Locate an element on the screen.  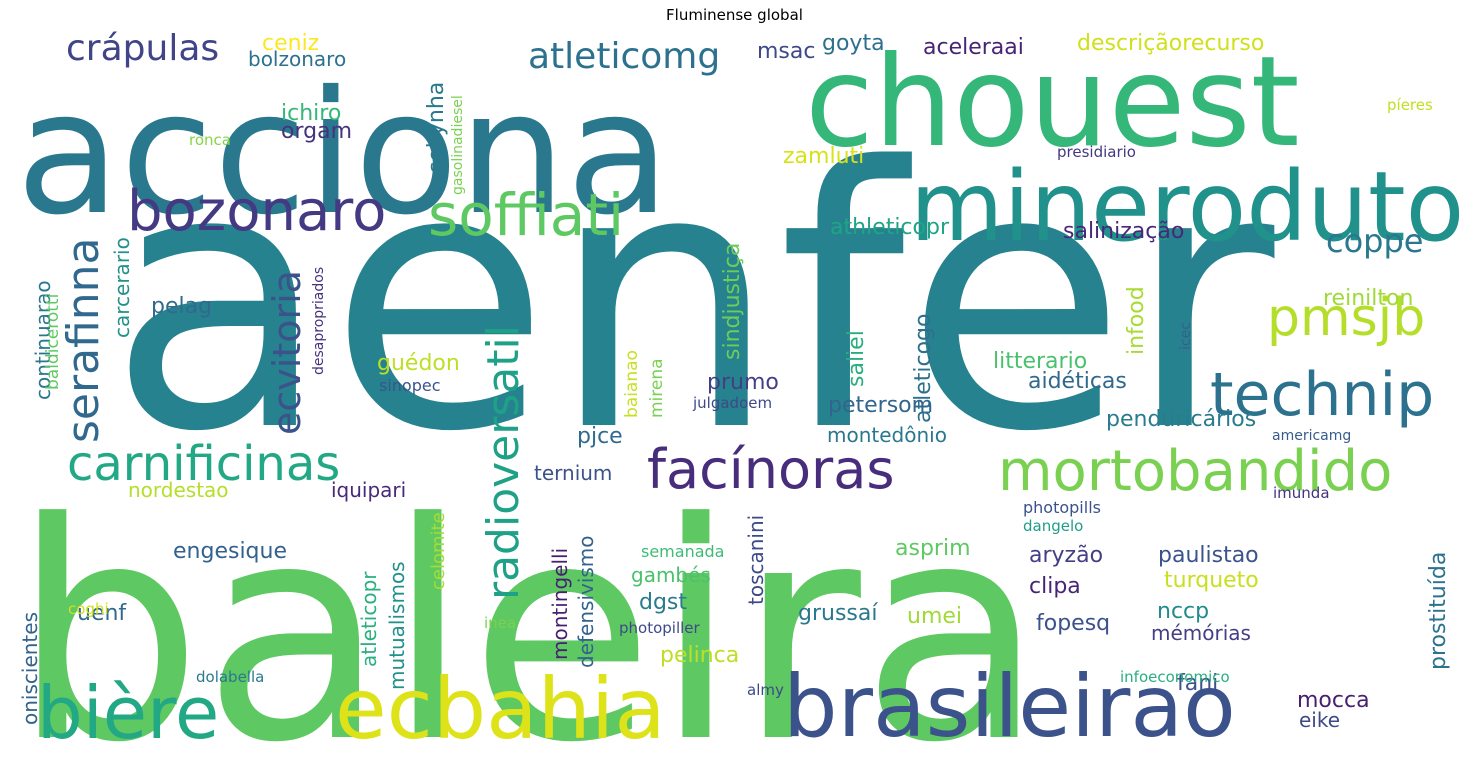
cloud-word: almy is located at coordinates (765, 690).